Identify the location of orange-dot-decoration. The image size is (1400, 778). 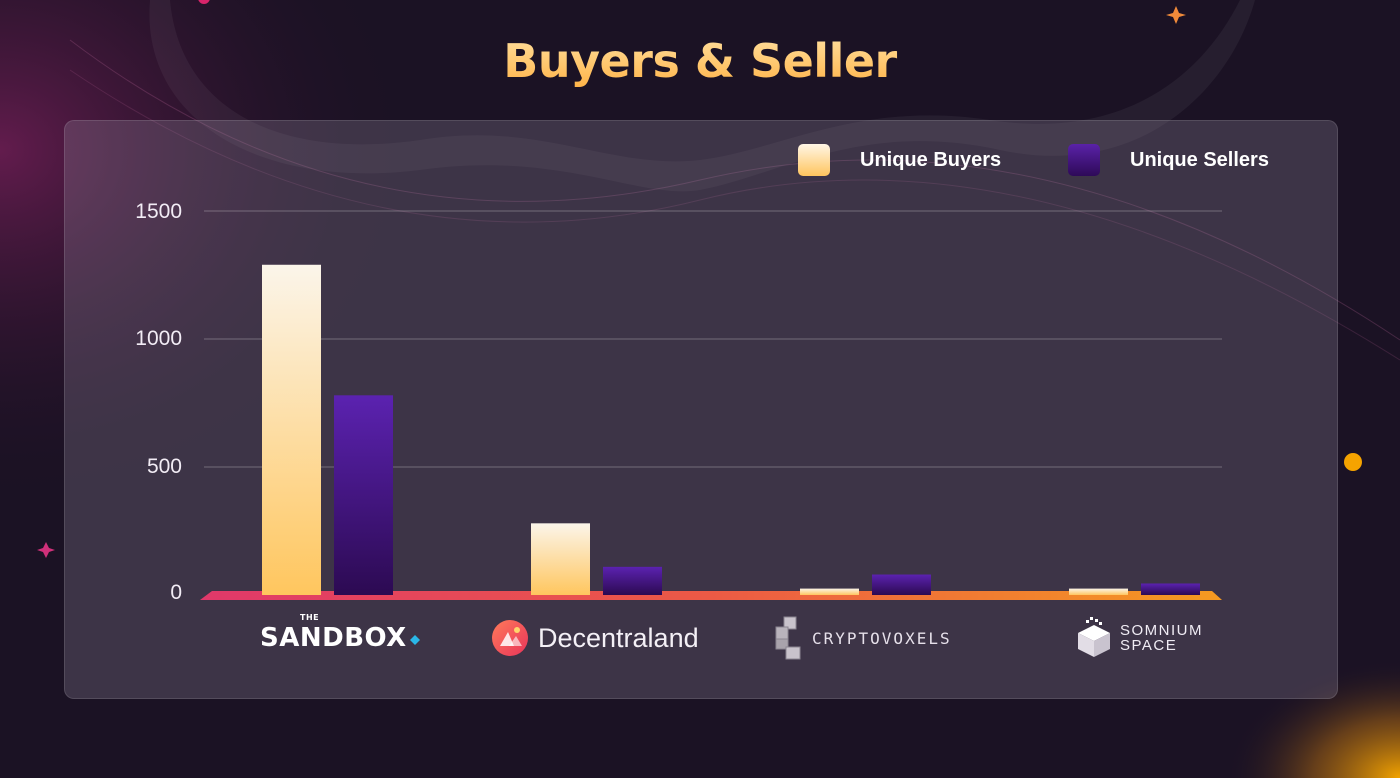
(1353, 462).